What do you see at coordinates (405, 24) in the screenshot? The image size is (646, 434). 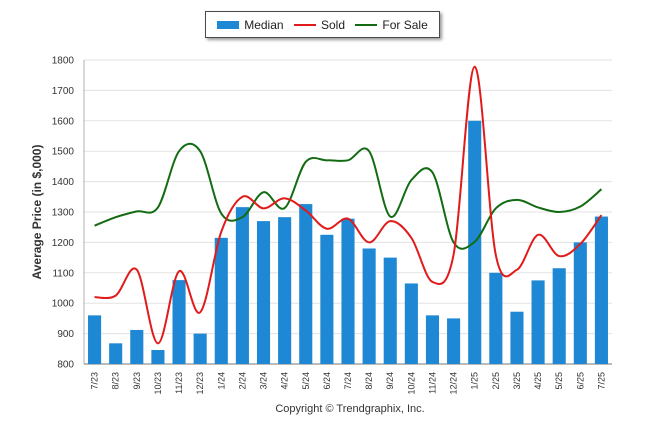 I see `legend-label-for-sale: For Sale` at bounding box center [405, 24].